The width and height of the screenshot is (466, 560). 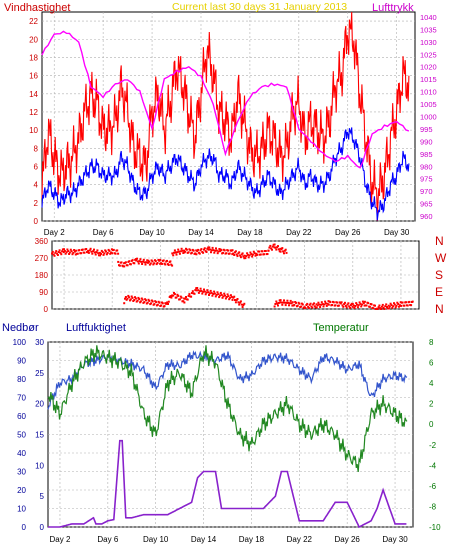 What do you see at coordinates (33, 76) in the screenshot?
I see `wind-speed-tick-label: 16` at bounding box center [33, 76].